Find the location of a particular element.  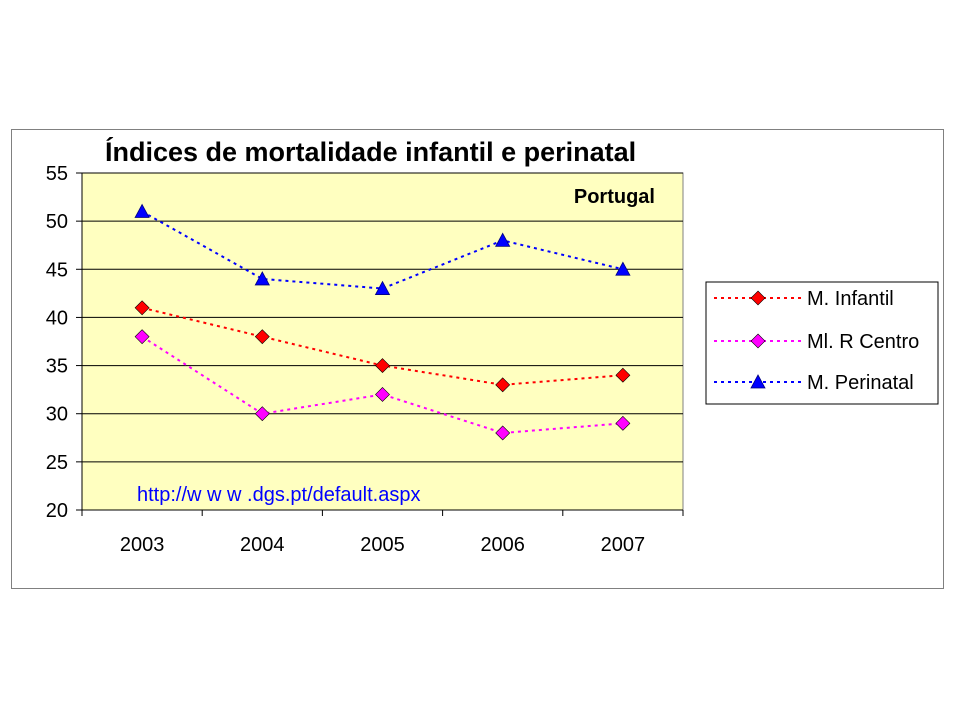

x-tick-label: 2003 is located at coordinates (142, 545).